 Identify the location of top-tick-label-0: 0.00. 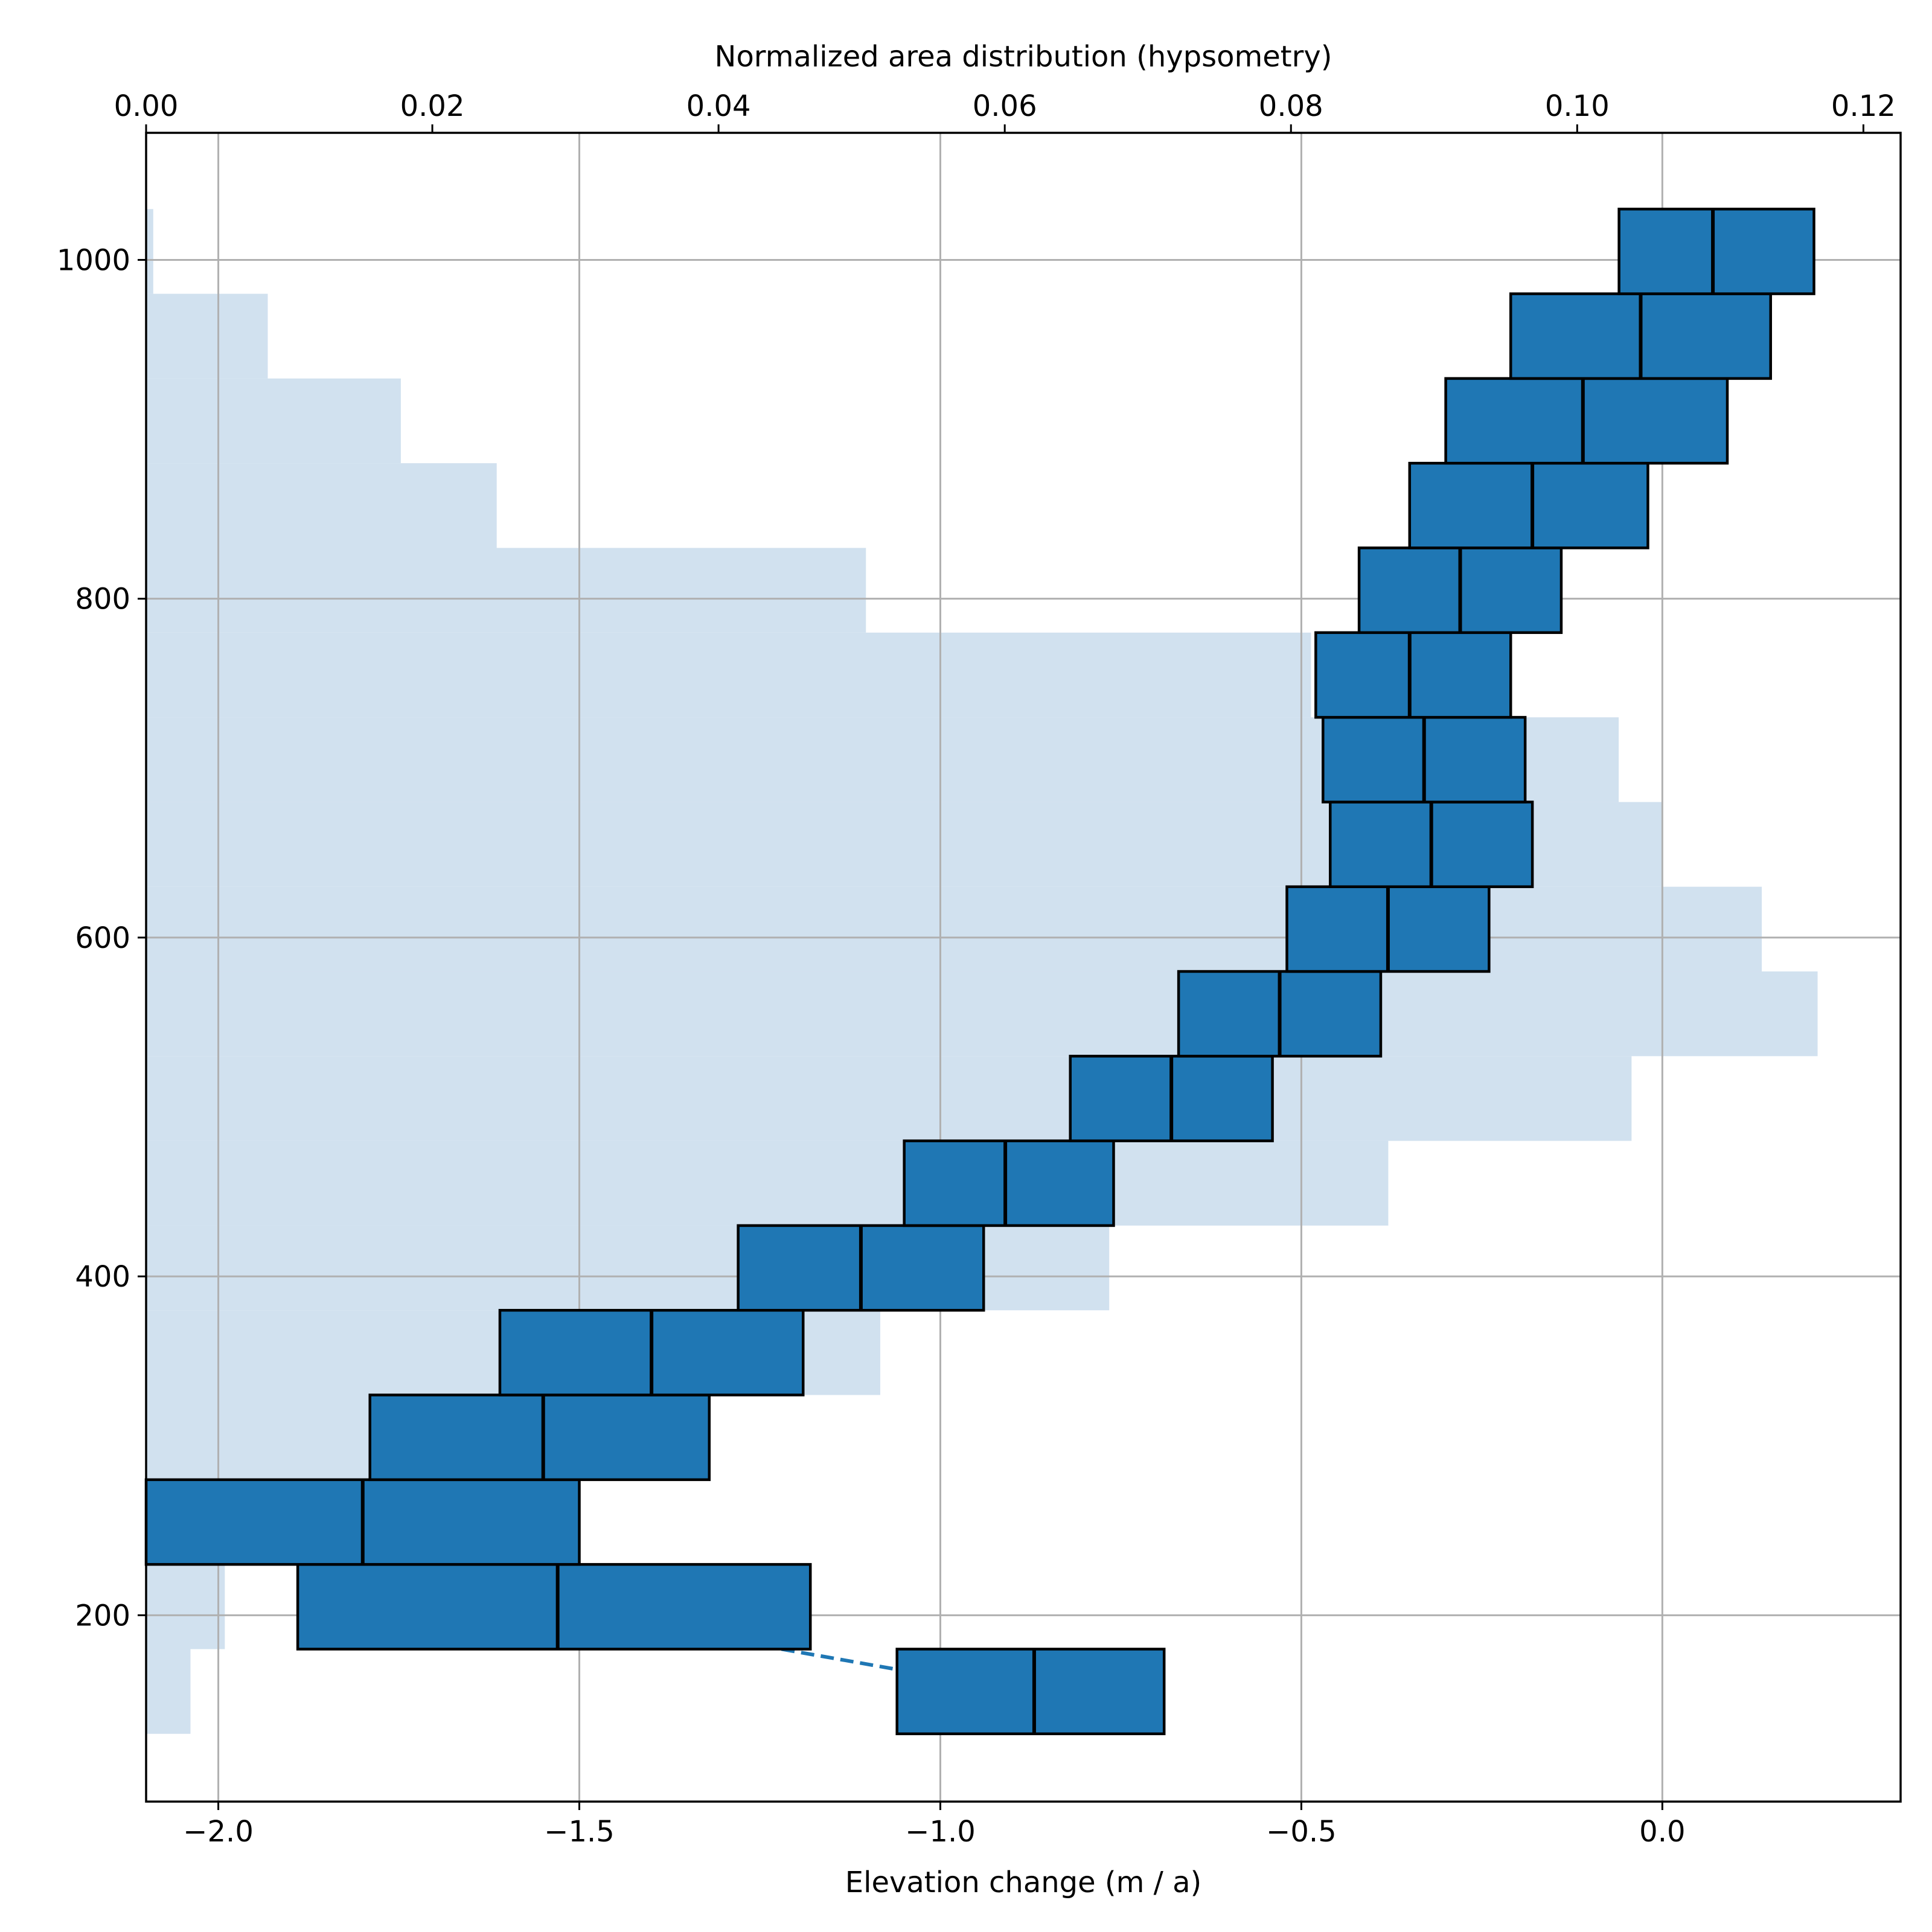
(147, 106).